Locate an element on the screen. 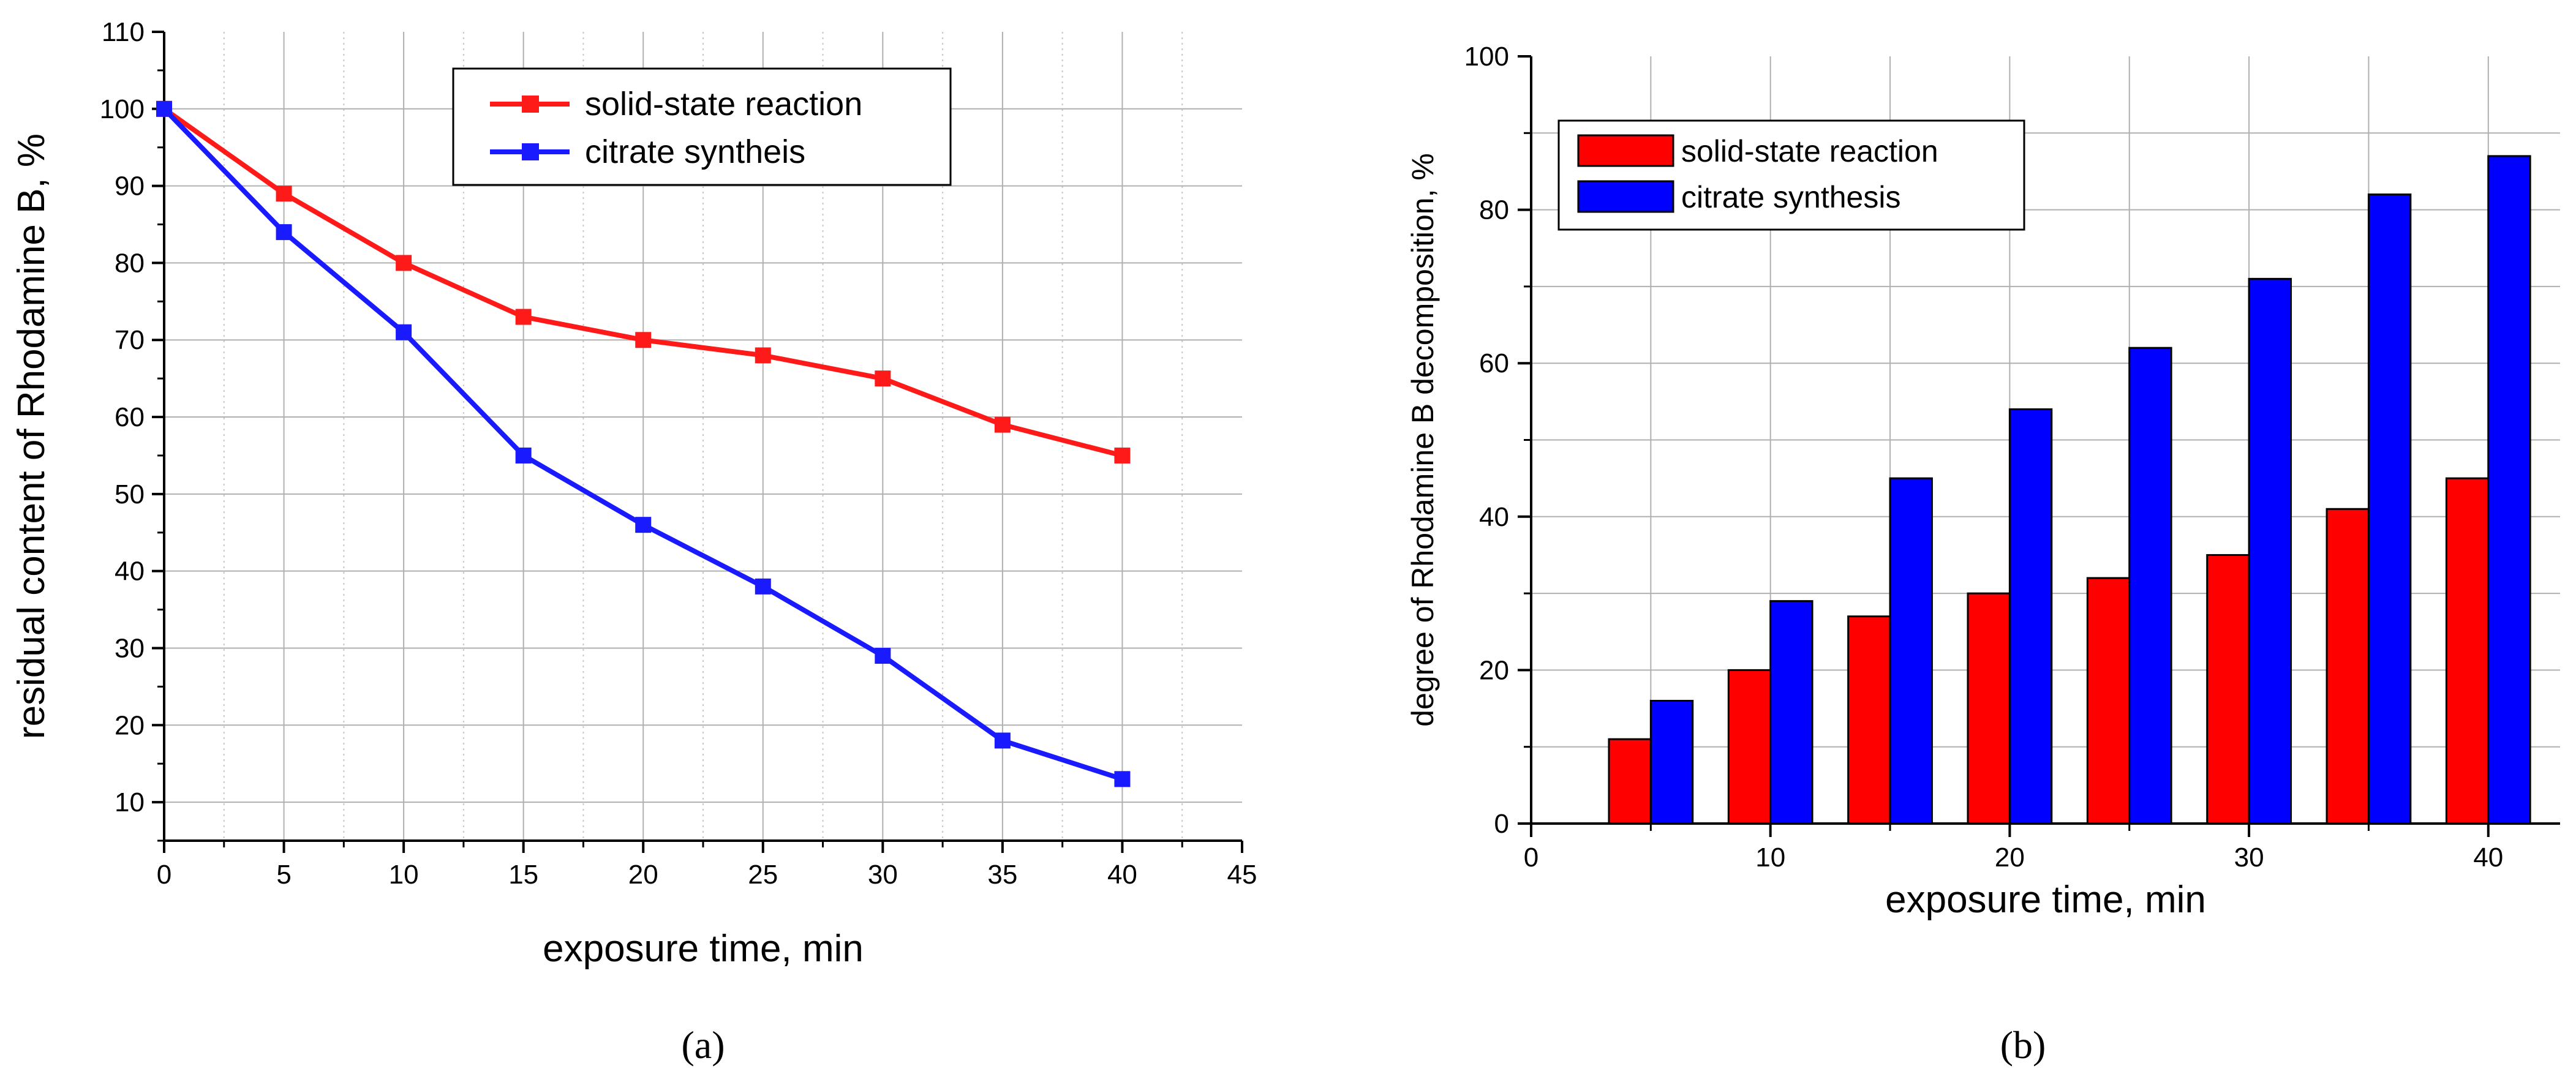 This screenshot has width=2576, height=1085. x-tick-label: 45 is located at coordinates (1242, 875).